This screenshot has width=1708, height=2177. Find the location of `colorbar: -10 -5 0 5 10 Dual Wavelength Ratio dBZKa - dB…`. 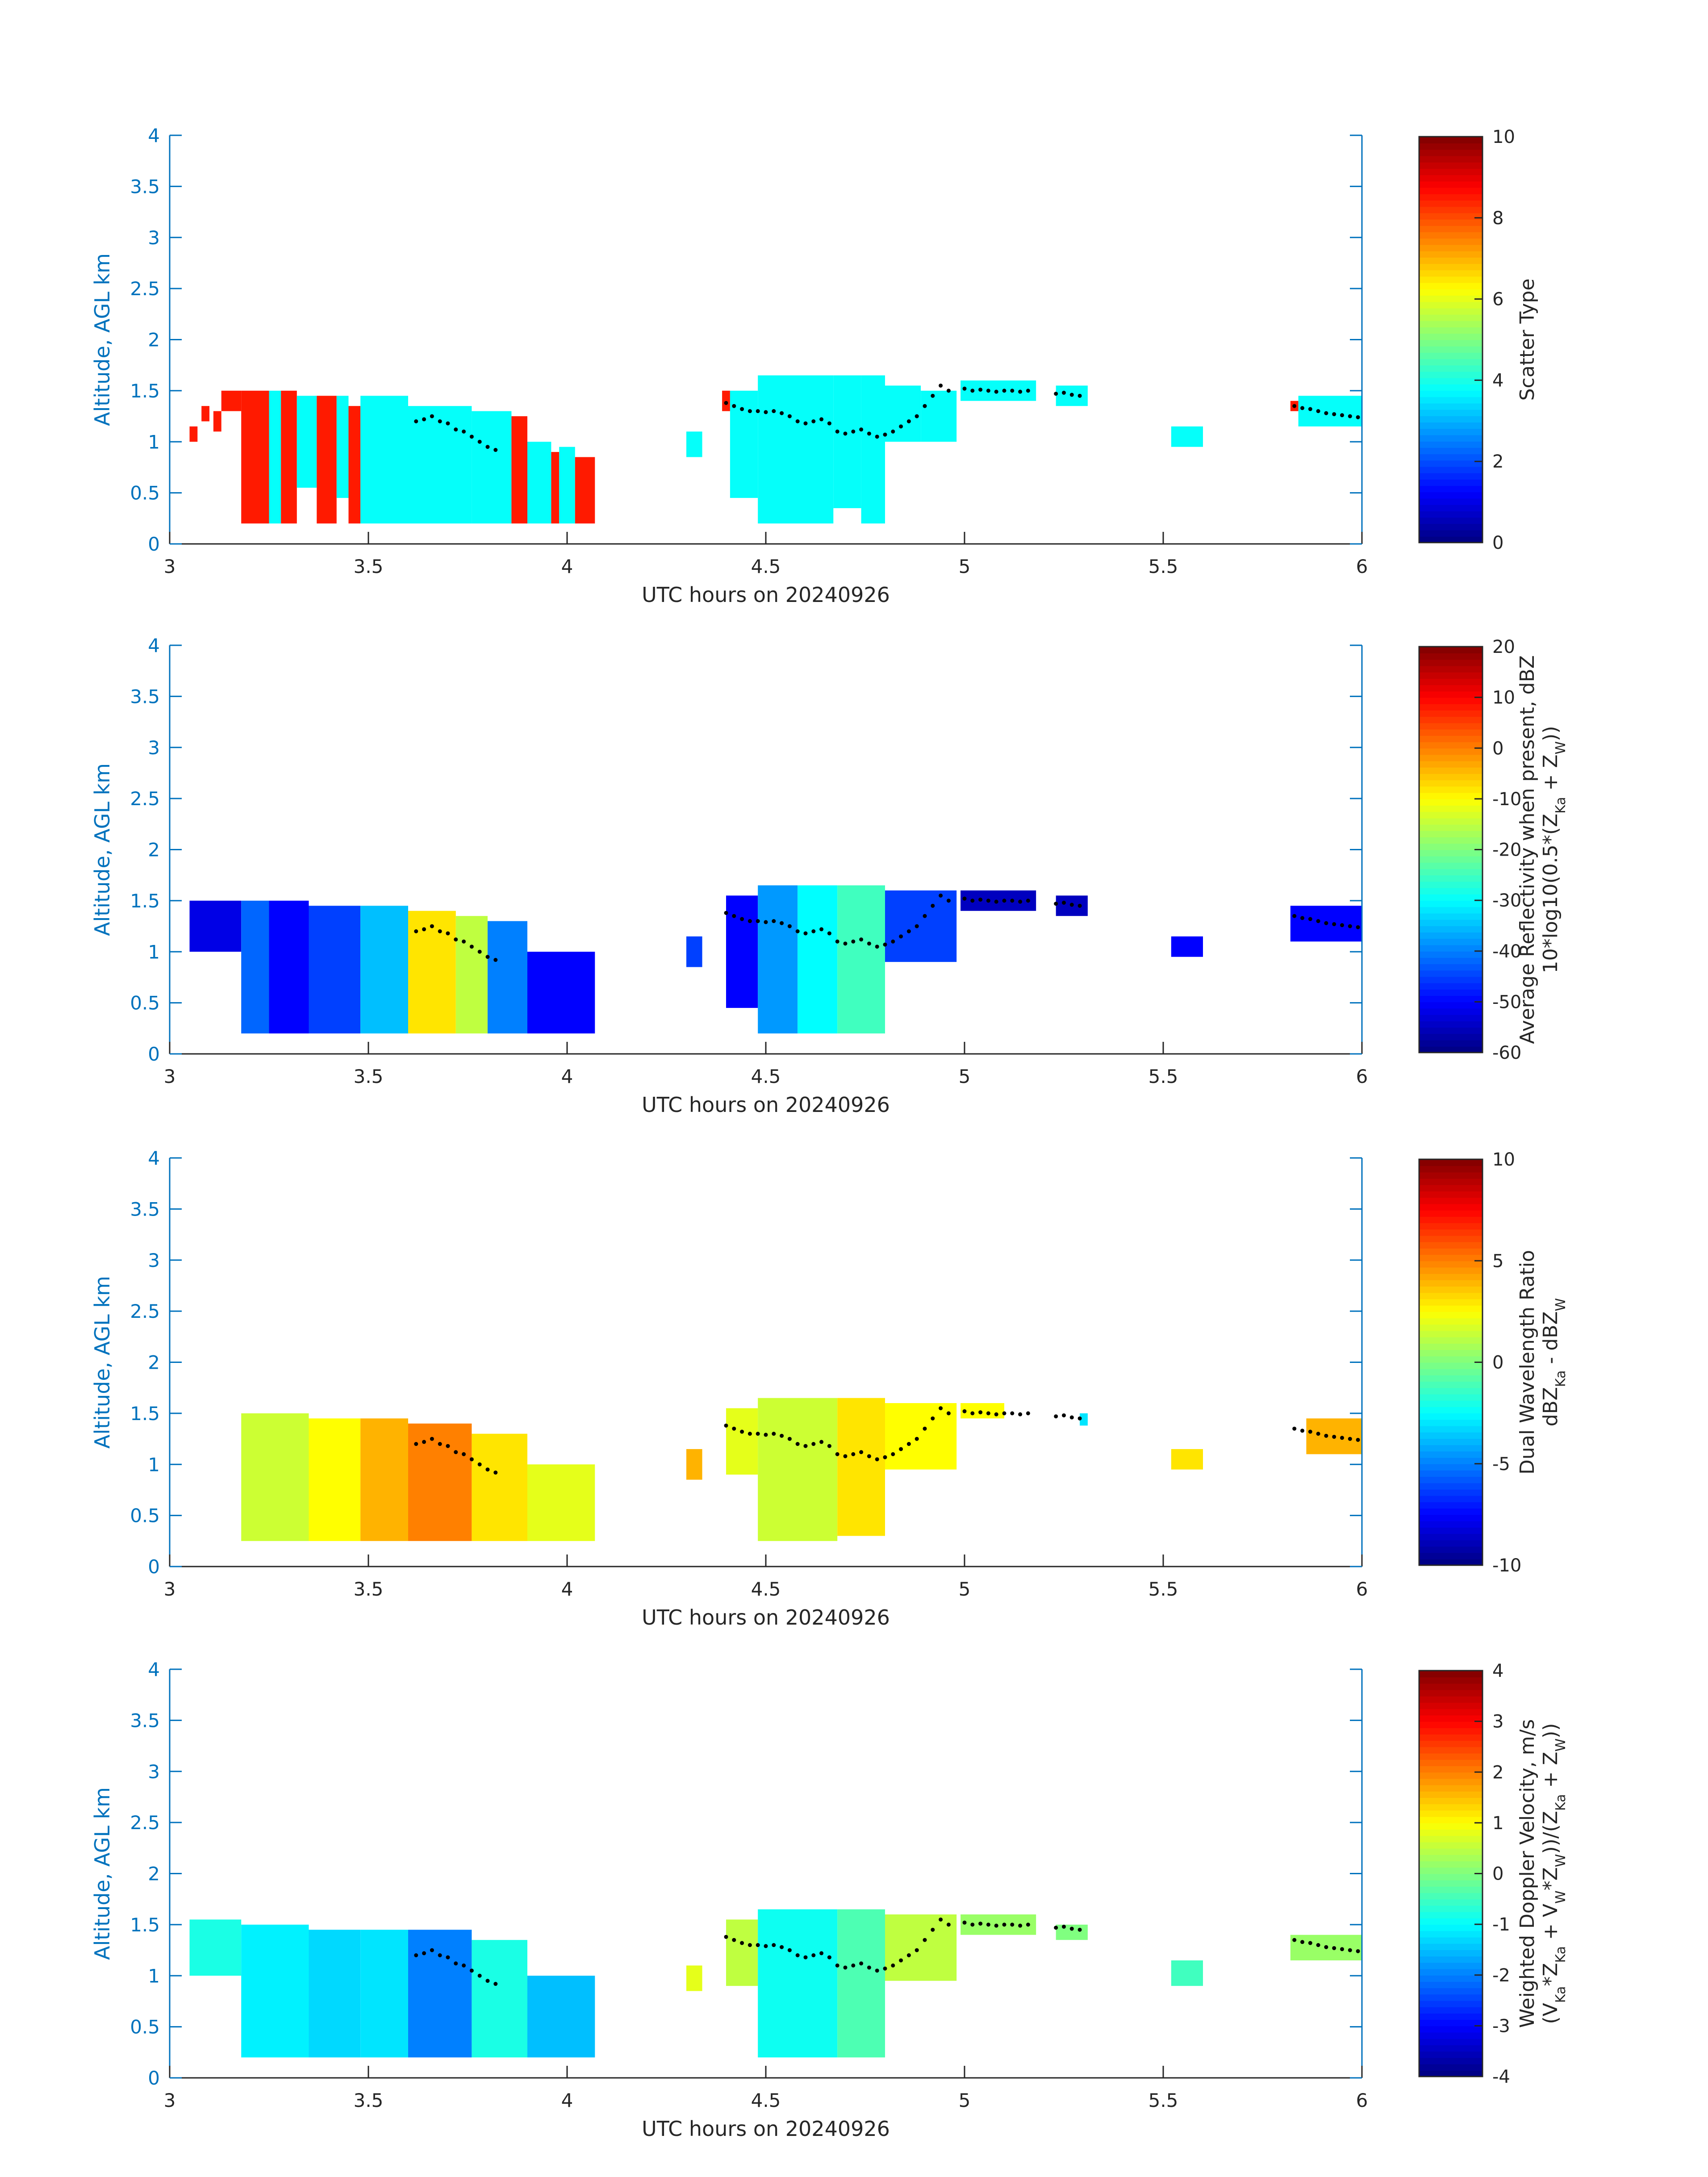

colorbar: -10 -5 0 5 10 Dual Wavelength Ratio dBZKa - dB… is located at coordinates (1493, 1362).